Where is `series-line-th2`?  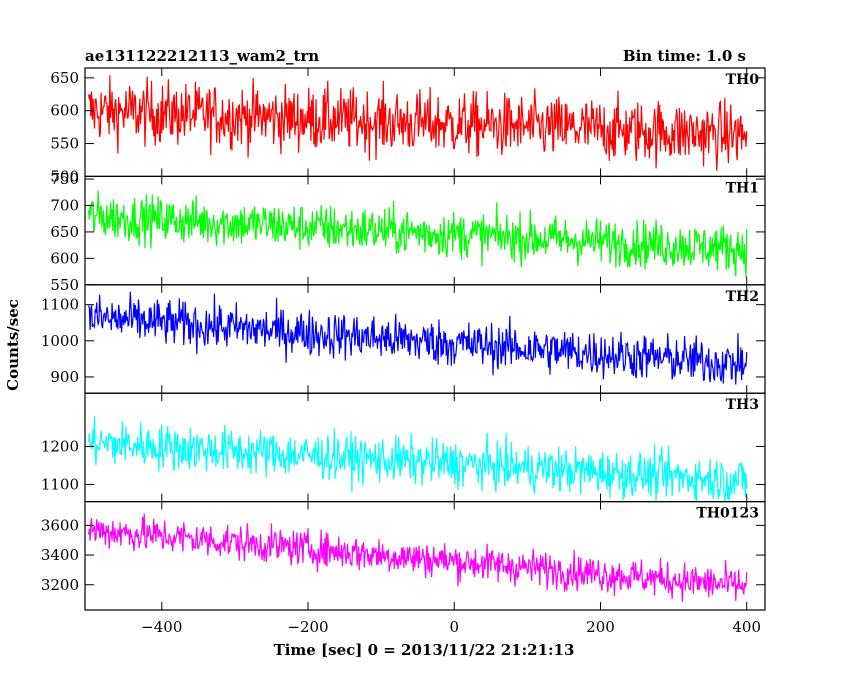
series-line-th2 is located at coordinates (418, 338).